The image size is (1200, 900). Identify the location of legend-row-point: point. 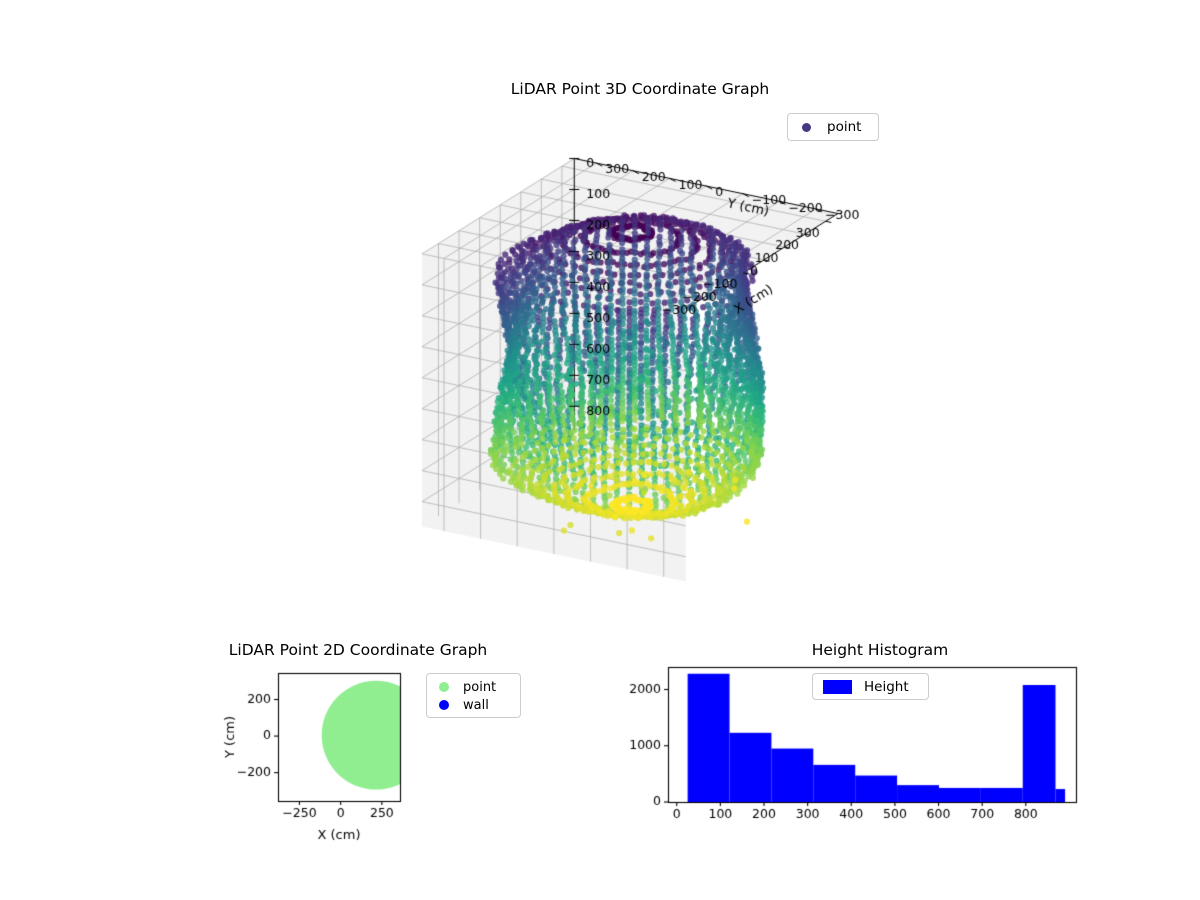
(473, 687).